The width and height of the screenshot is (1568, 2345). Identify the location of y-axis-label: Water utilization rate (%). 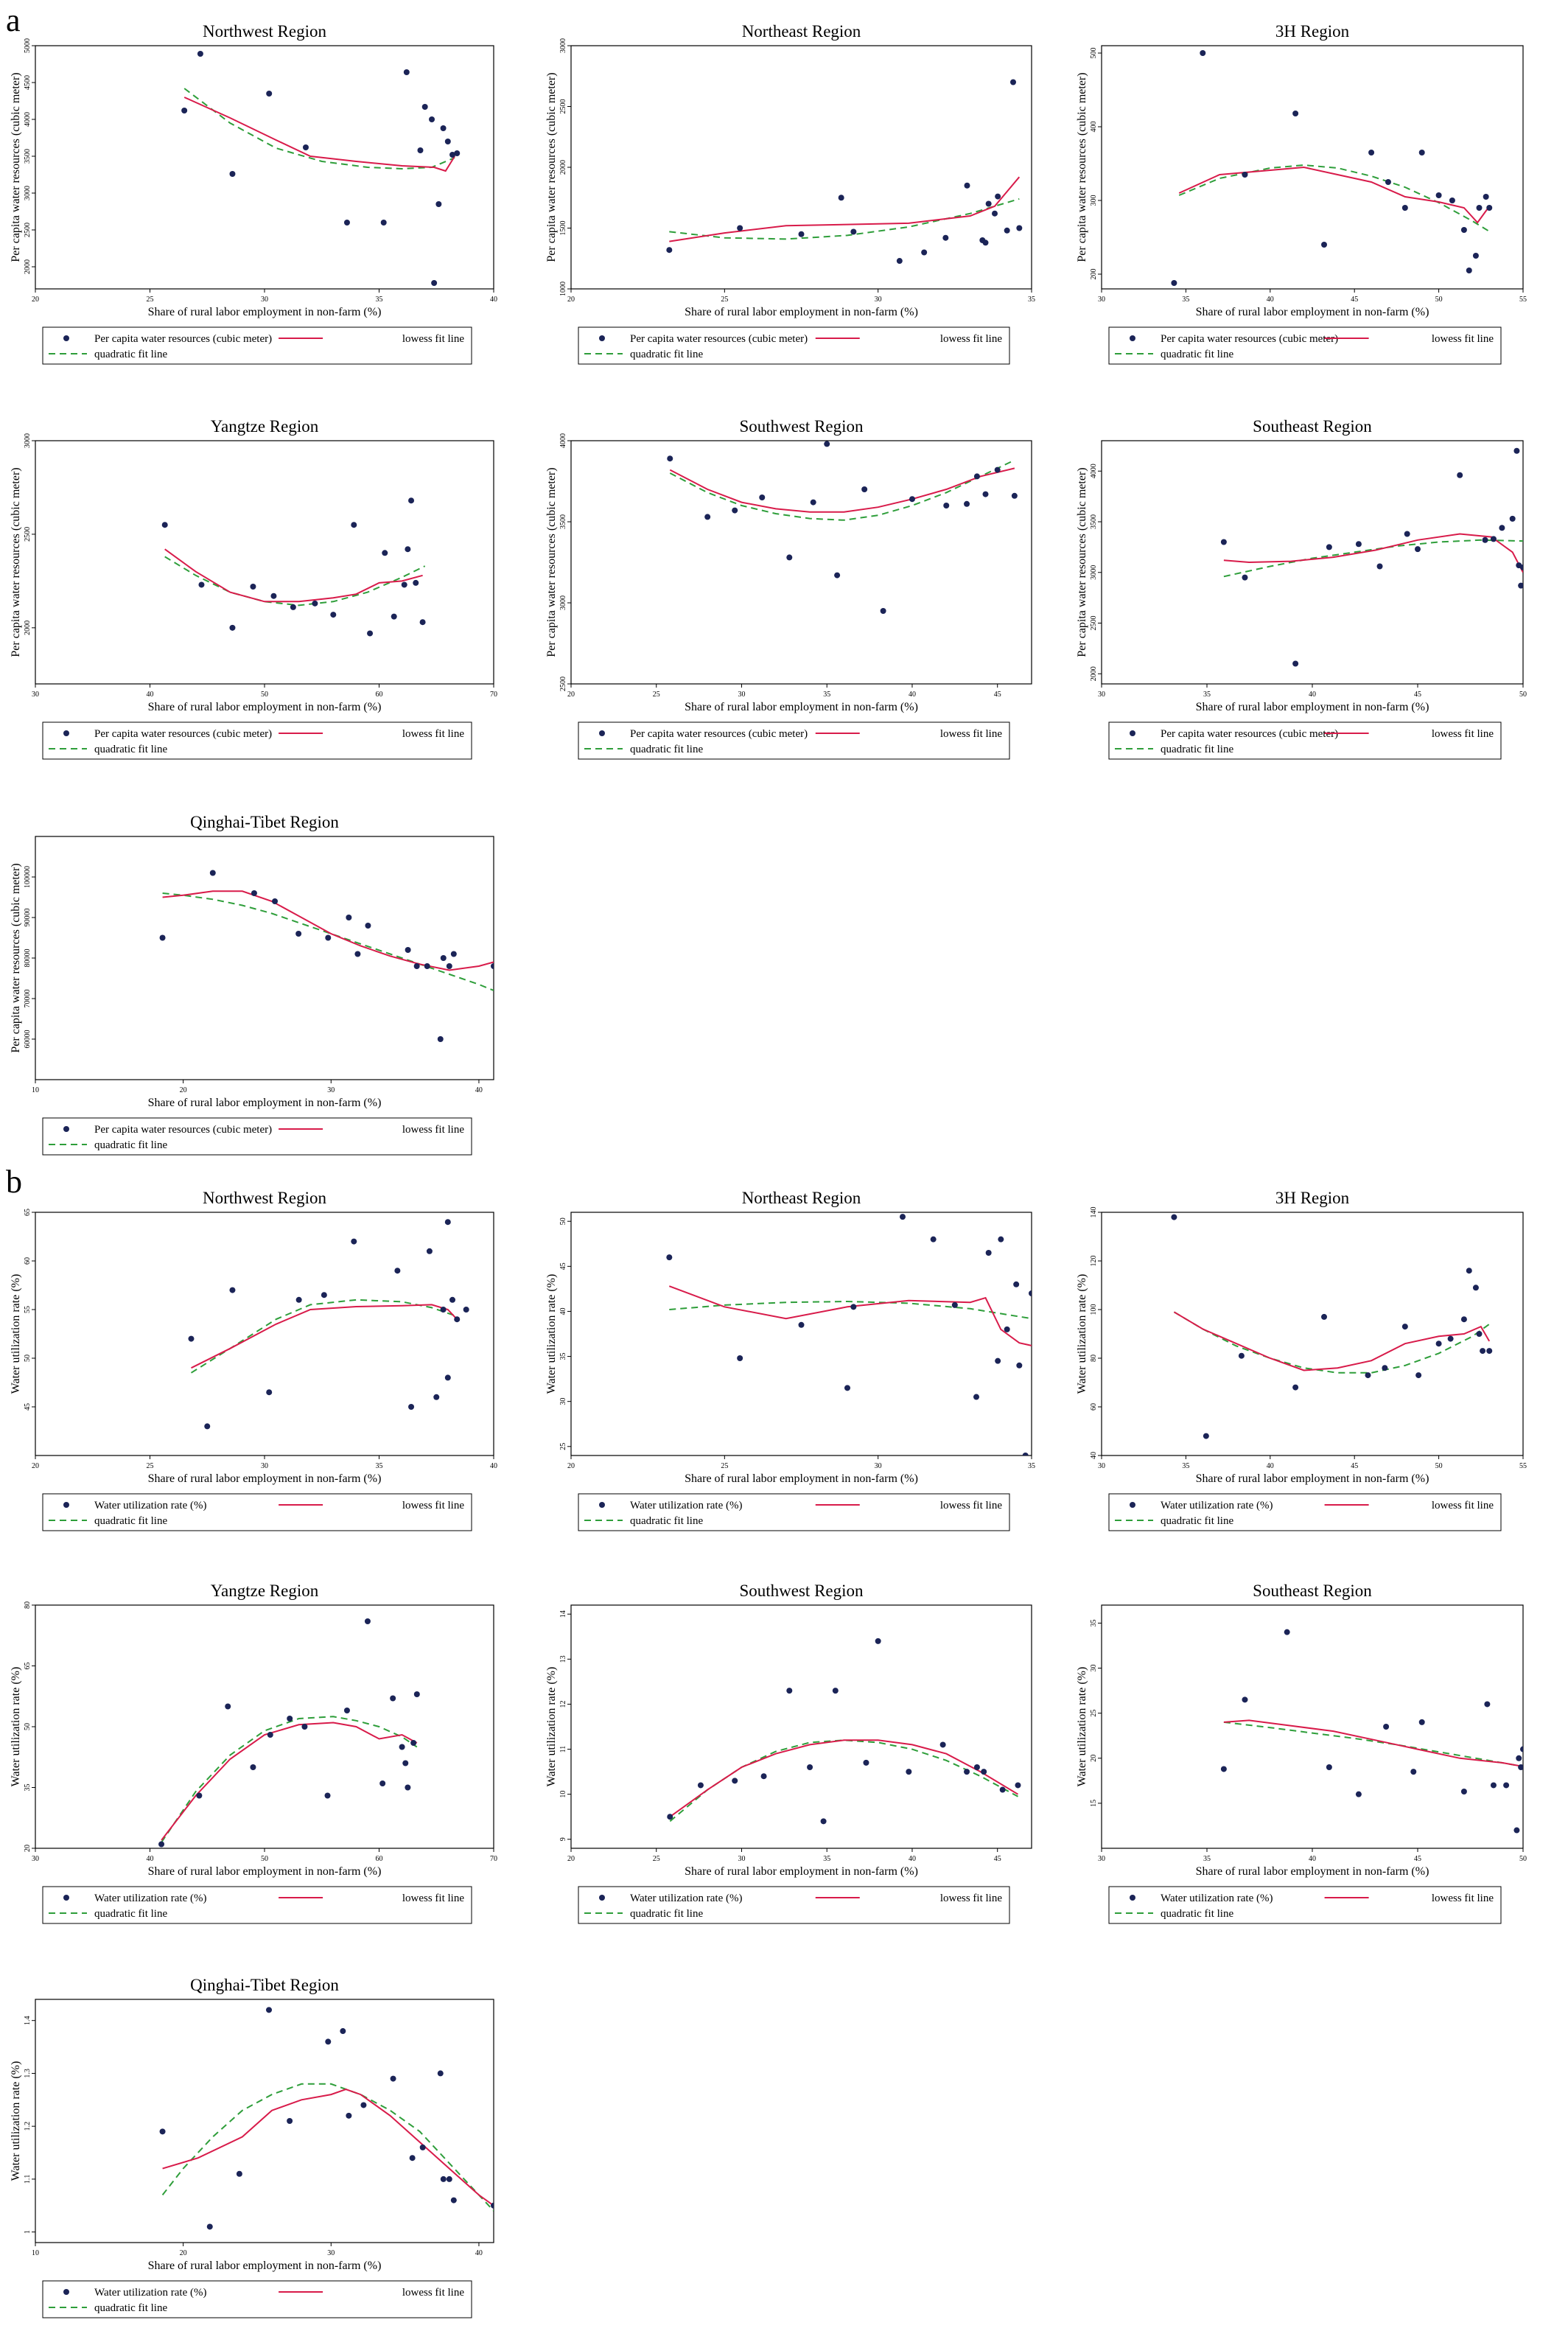
(16, 2121).